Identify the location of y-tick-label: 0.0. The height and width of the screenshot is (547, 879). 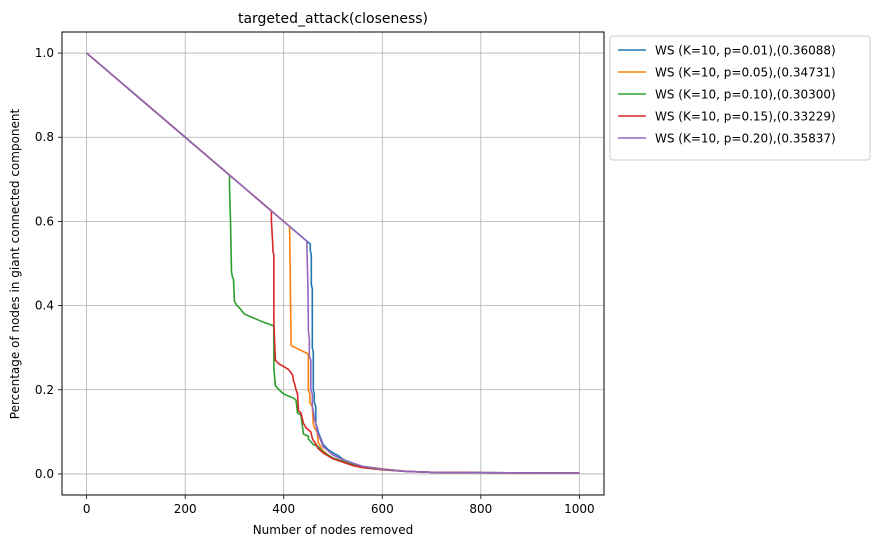
(44, 474).